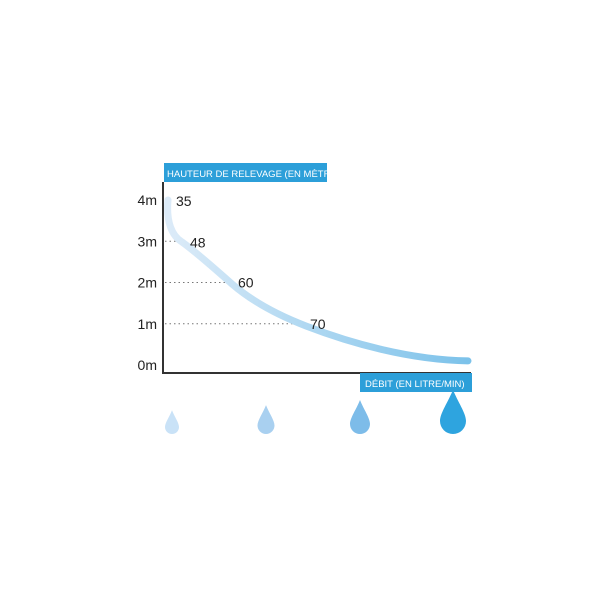 This screenshot has width=600, height=600. I want to click on y-axis-title-bg, so click(245, 172).